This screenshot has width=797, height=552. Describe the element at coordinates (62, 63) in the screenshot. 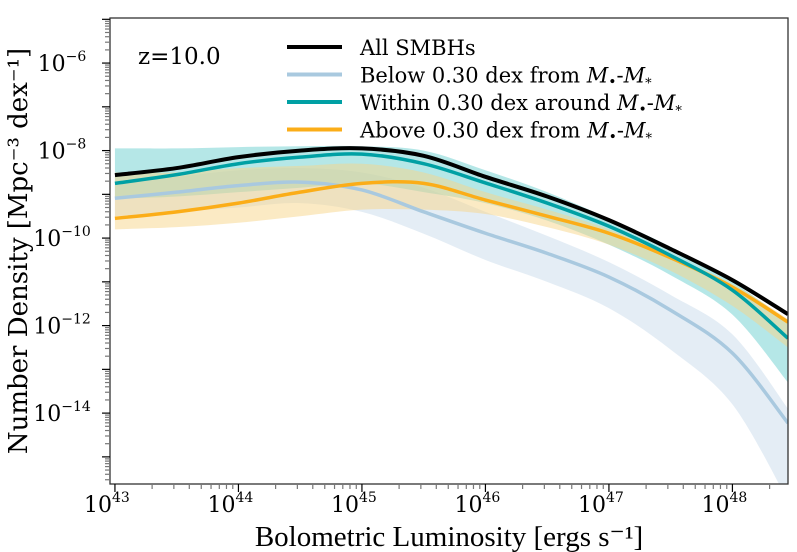

I see `y-tick-label: 10⁻⁶` at that location.